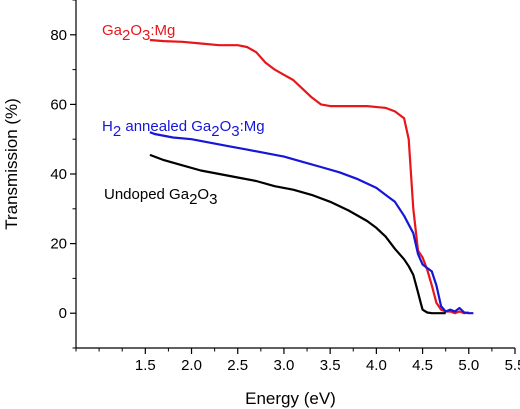 This screenshot has height=409, width=520. What do you see at coordinates (422, 365) in the screenshot?
I see `x-tick-label: 4.5` at bounding box center [422, 365].